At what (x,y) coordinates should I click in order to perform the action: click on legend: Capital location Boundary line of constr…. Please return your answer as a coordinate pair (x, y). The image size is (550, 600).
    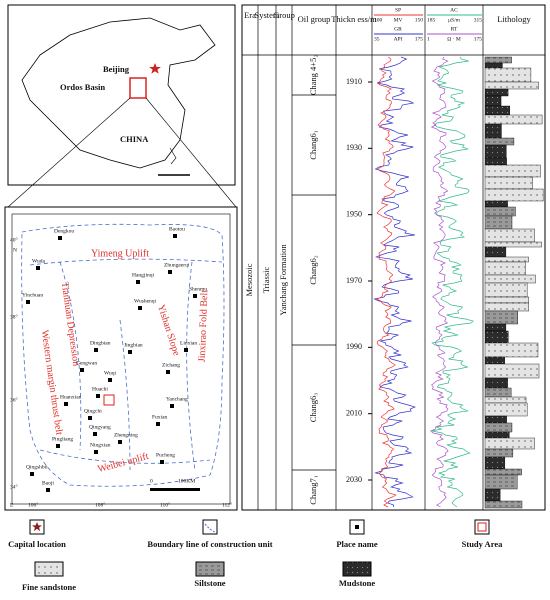
    Looking at the image, I should click on (275, 555).